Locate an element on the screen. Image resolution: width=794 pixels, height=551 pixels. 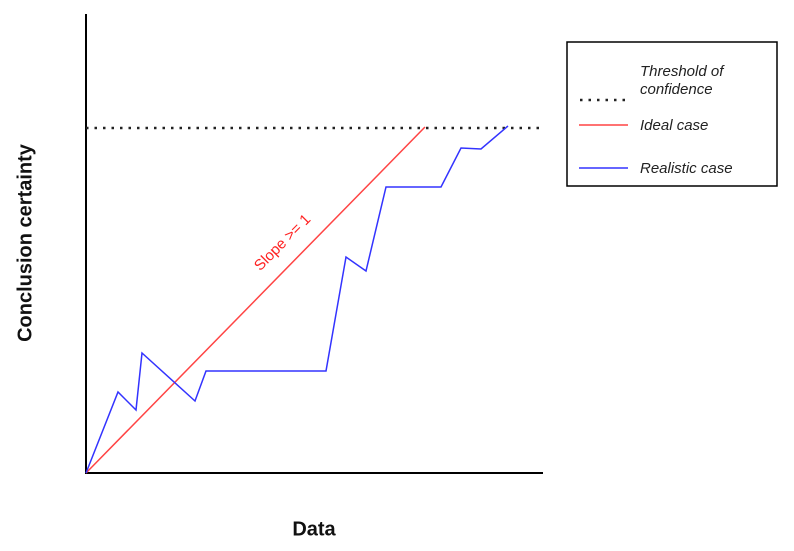
y-axis-label: Conclusion certainty is located at coordinates (25, 242).